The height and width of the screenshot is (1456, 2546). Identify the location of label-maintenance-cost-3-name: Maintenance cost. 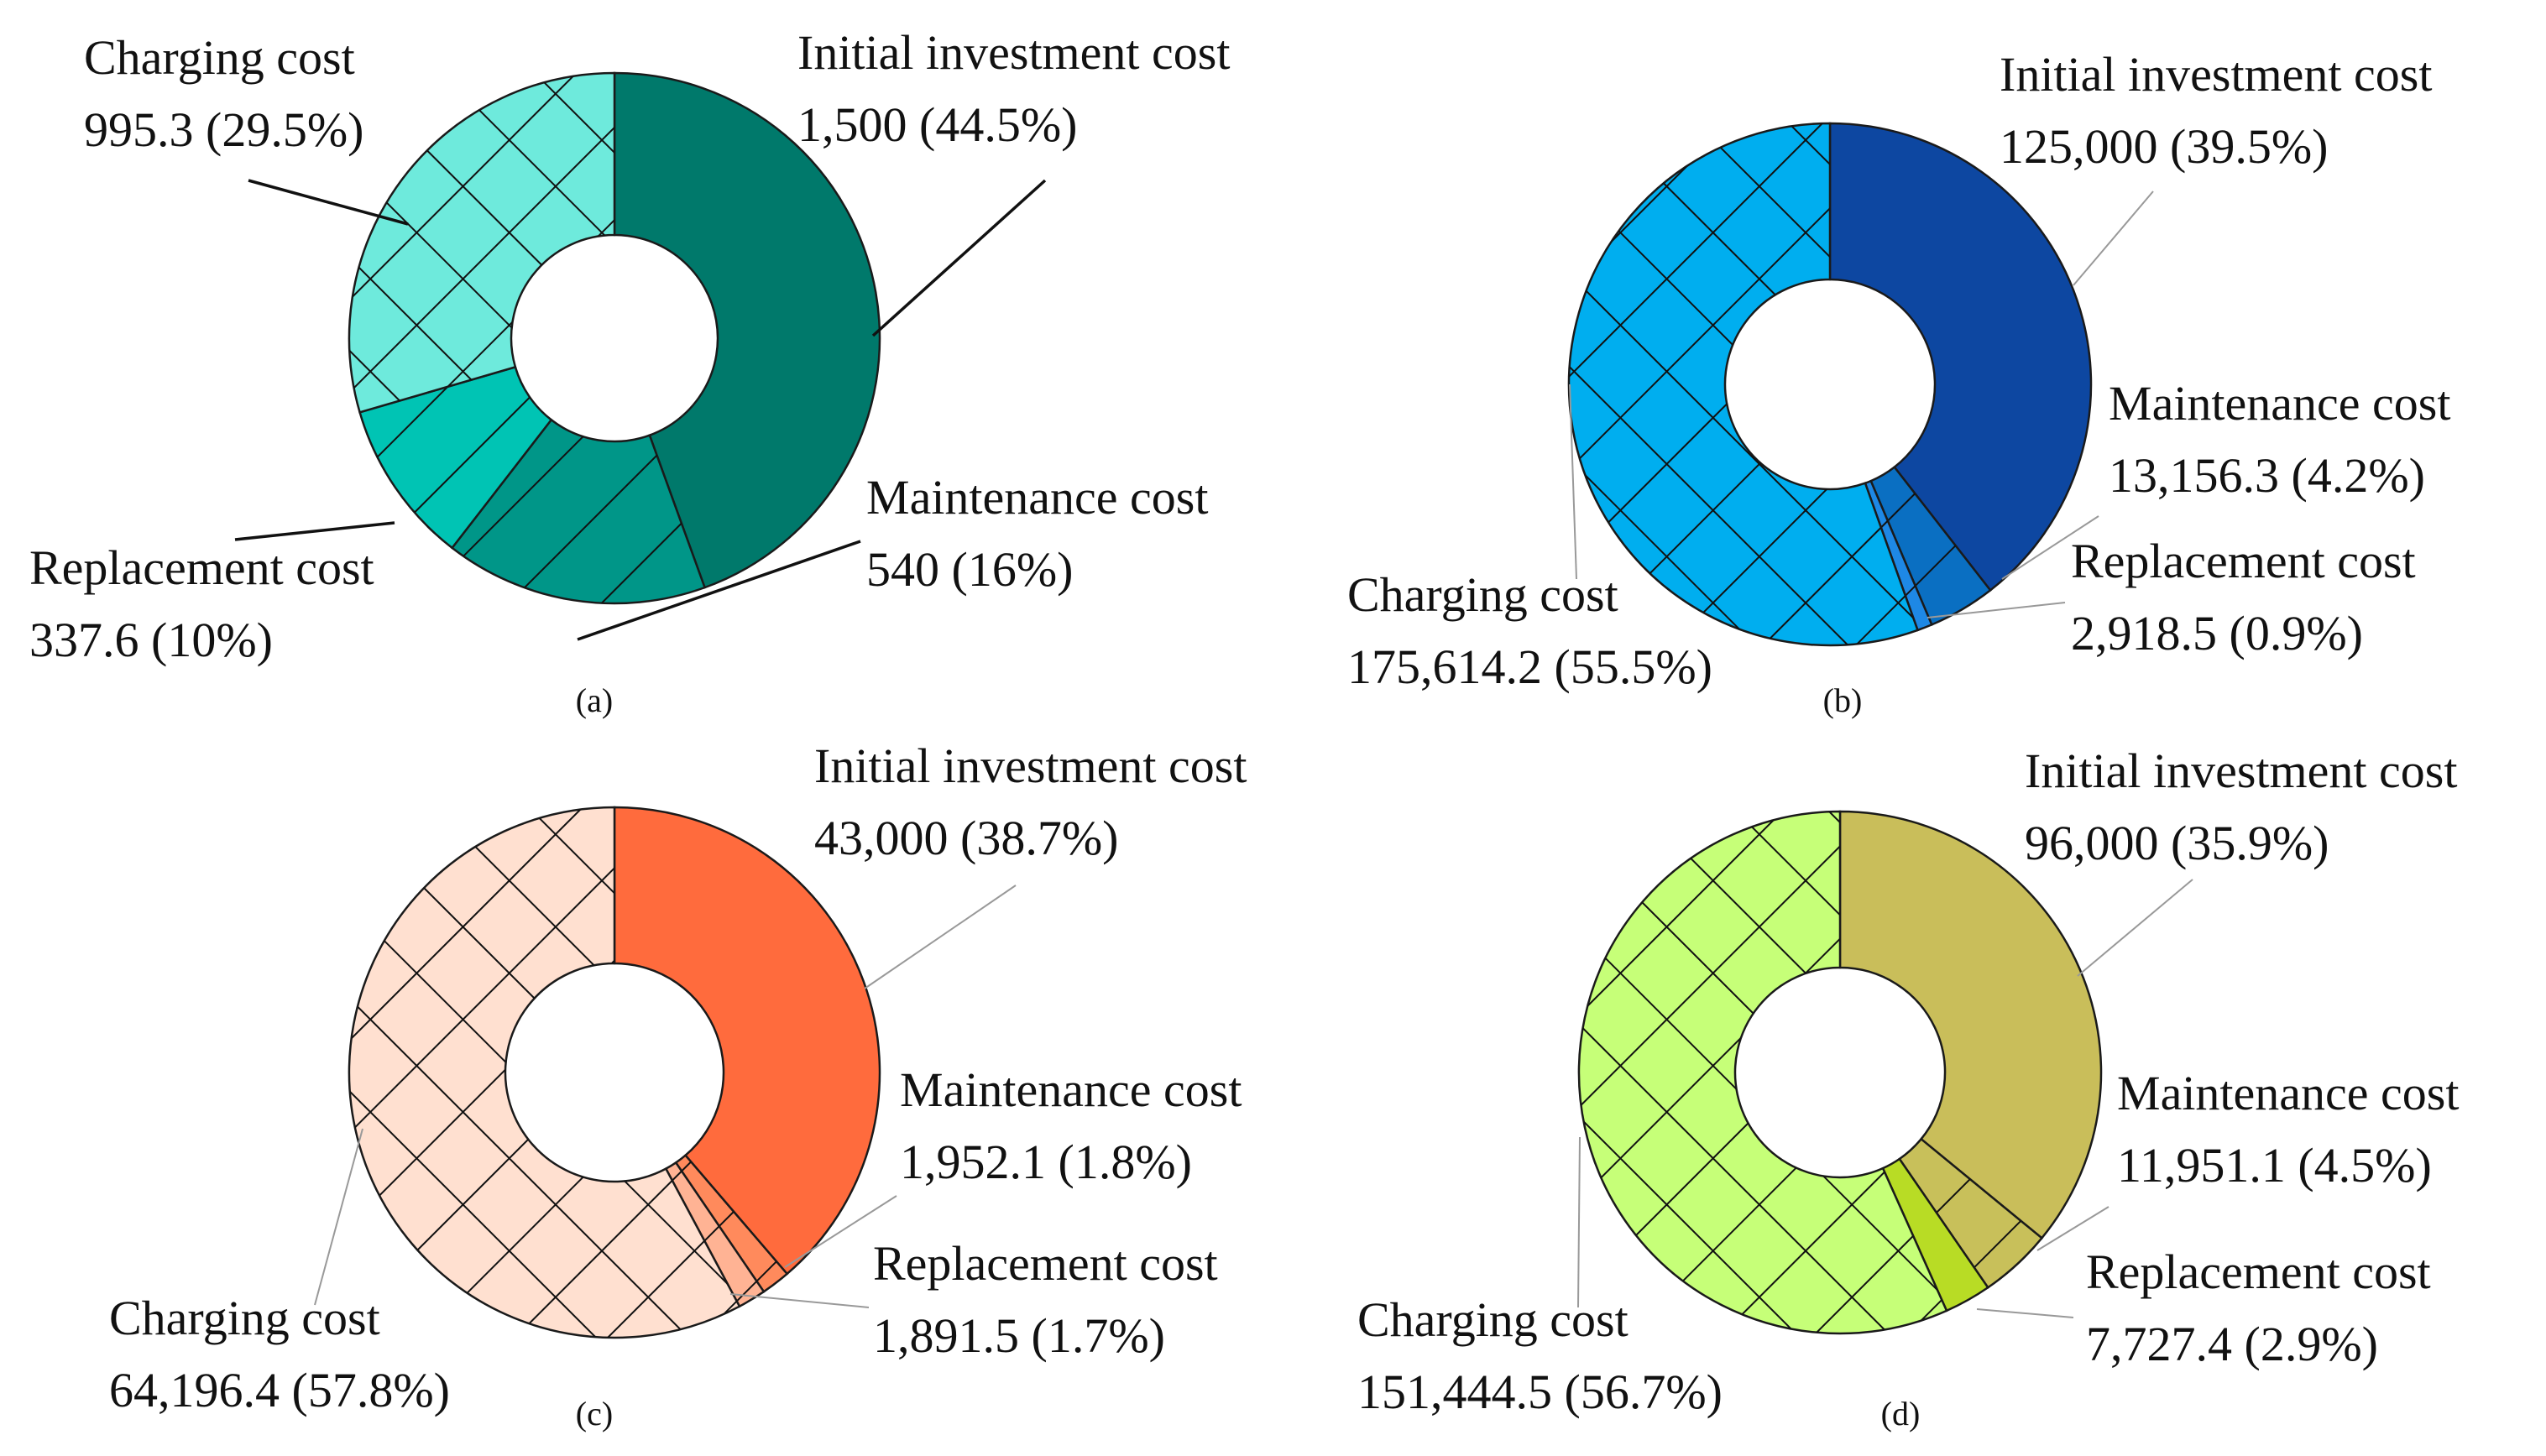
(1071, 1089).